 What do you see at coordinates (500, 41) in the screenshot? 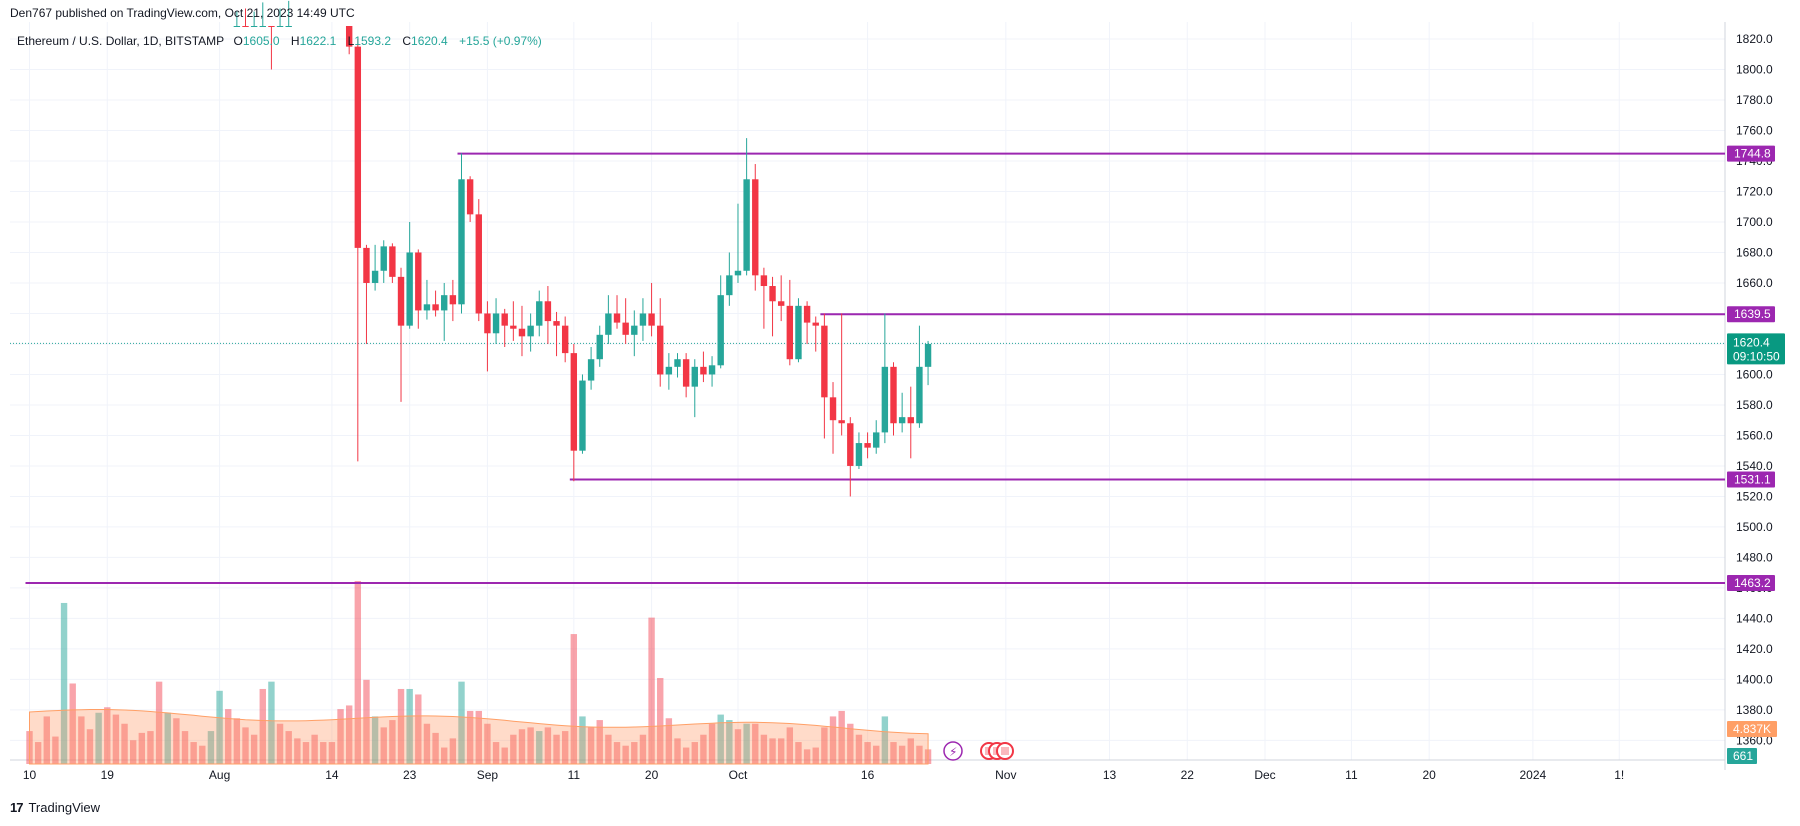
I see `change-value: +15.5 (+0.97%)` at bounding box center [500, 41].